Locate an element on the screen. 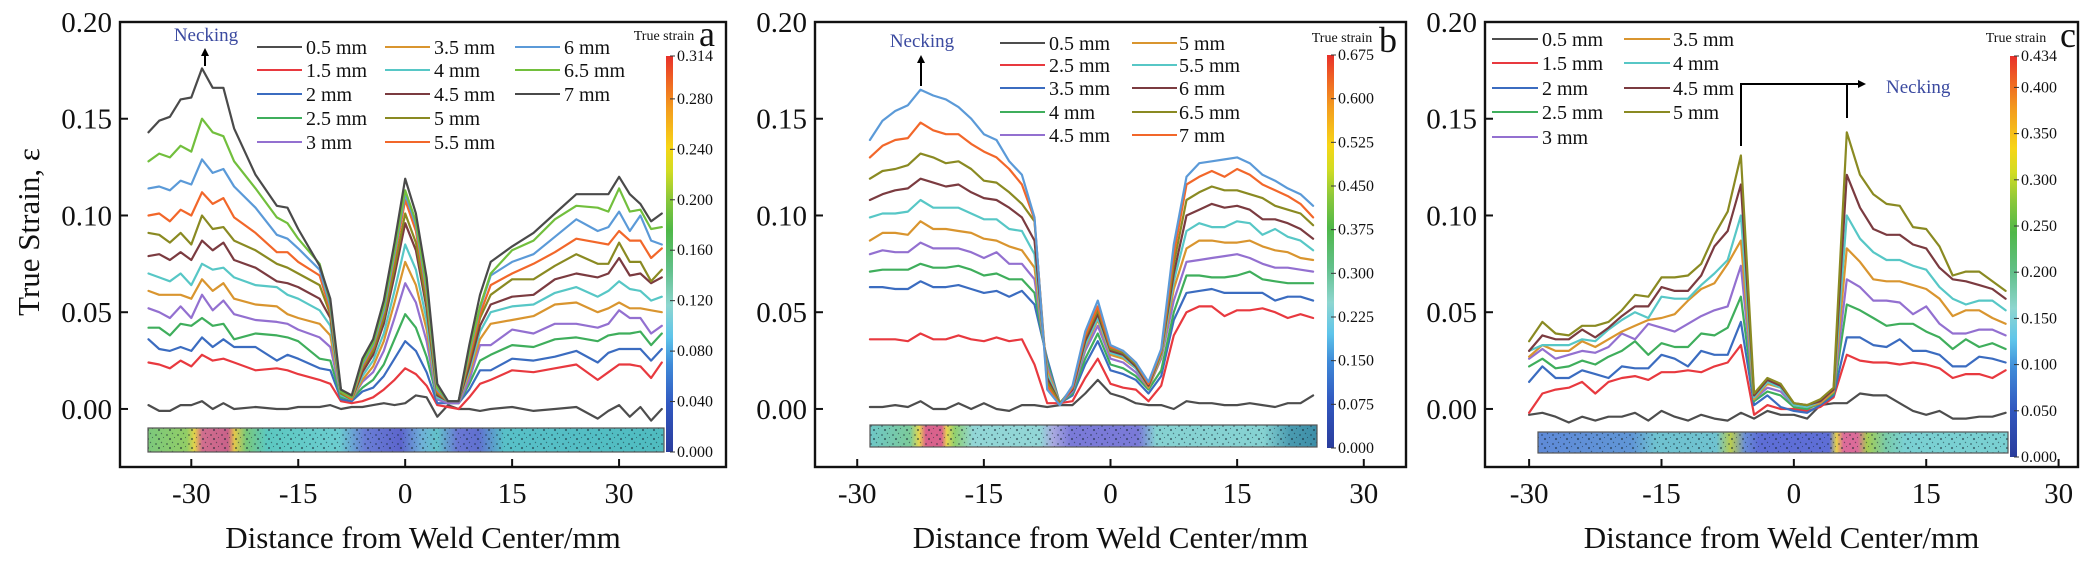 The image size is (2081, 562). legend-item: 6.5 mm is located at coordinates (1186, 113).